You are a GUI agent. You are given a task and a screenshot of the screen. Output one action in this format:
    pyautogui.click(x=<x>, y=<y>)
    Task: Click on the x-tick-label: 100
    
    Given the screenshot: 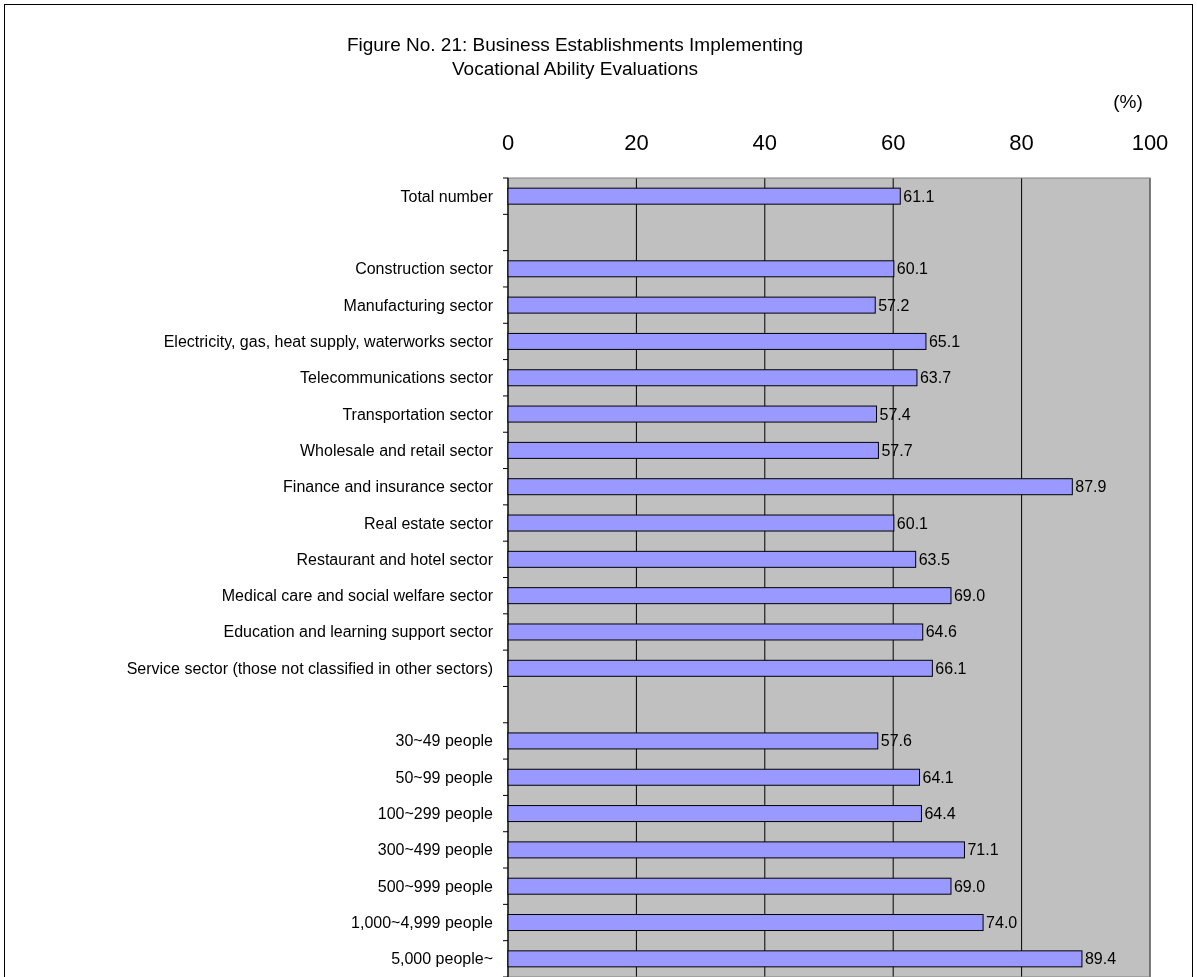 What is the action you would take?
    pyautogui.click(x=1150, y=142)
    